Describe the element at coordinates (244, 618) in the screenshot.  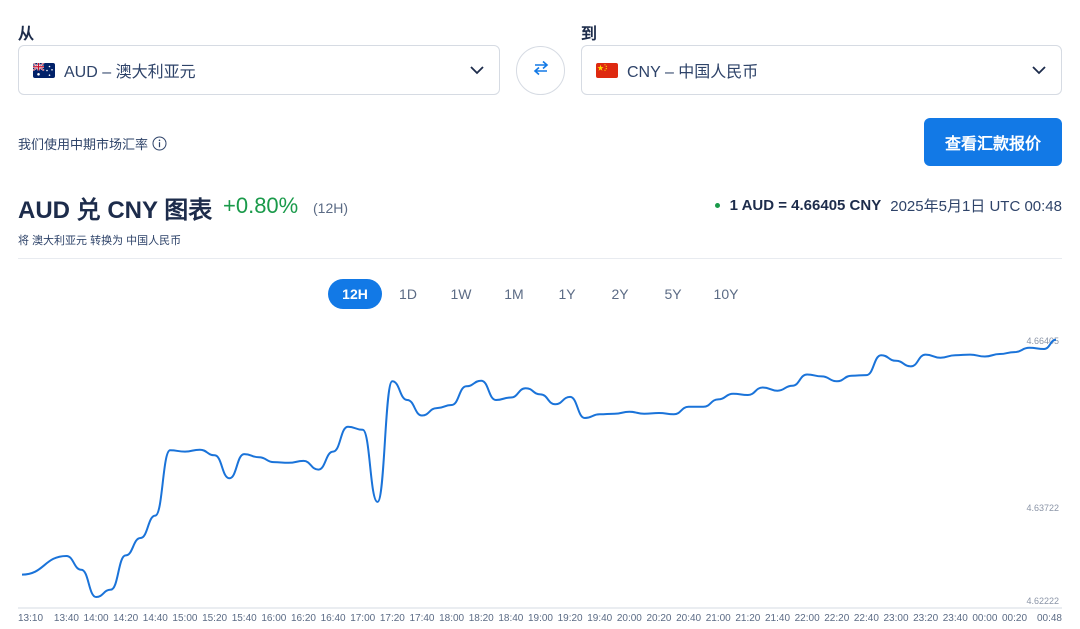
I see `x-tick-label: 15:40` at that location.